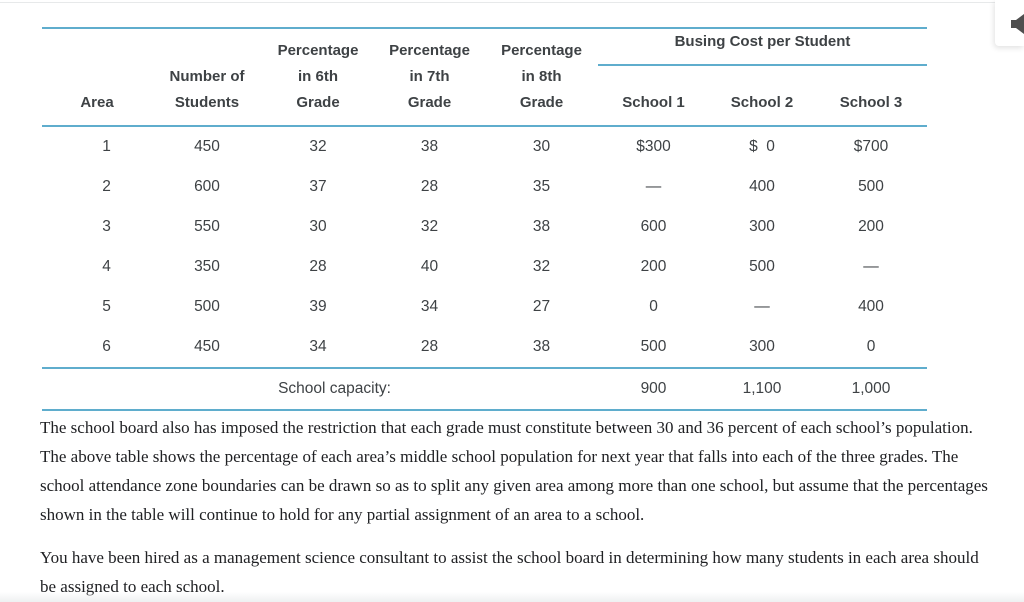 Image resolution: width=1024 pixels, height=602 pixels. I want to click on cell-pct8: 27, so click(541, 306).